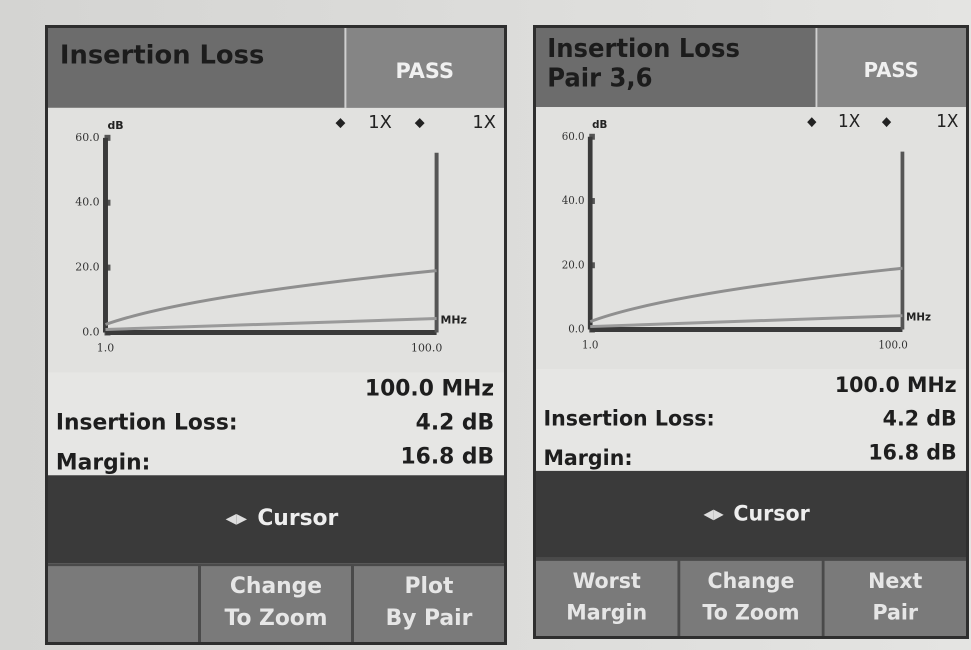 This screenshot has height=650, width=971. I want to click on soft-key-label: Next, so click(895, 580).